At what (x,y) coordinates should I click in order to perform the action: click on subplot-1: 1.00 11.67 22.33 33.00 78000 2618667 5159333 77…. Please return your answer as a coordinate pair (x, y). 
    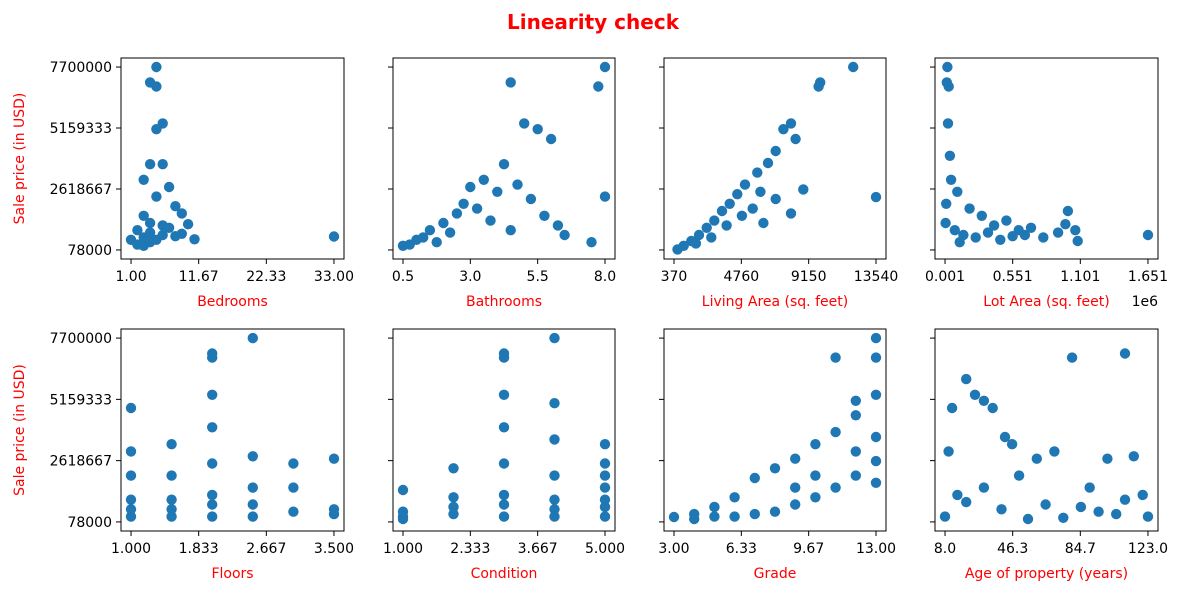
    Looking at the image, I should click on (183, 183).